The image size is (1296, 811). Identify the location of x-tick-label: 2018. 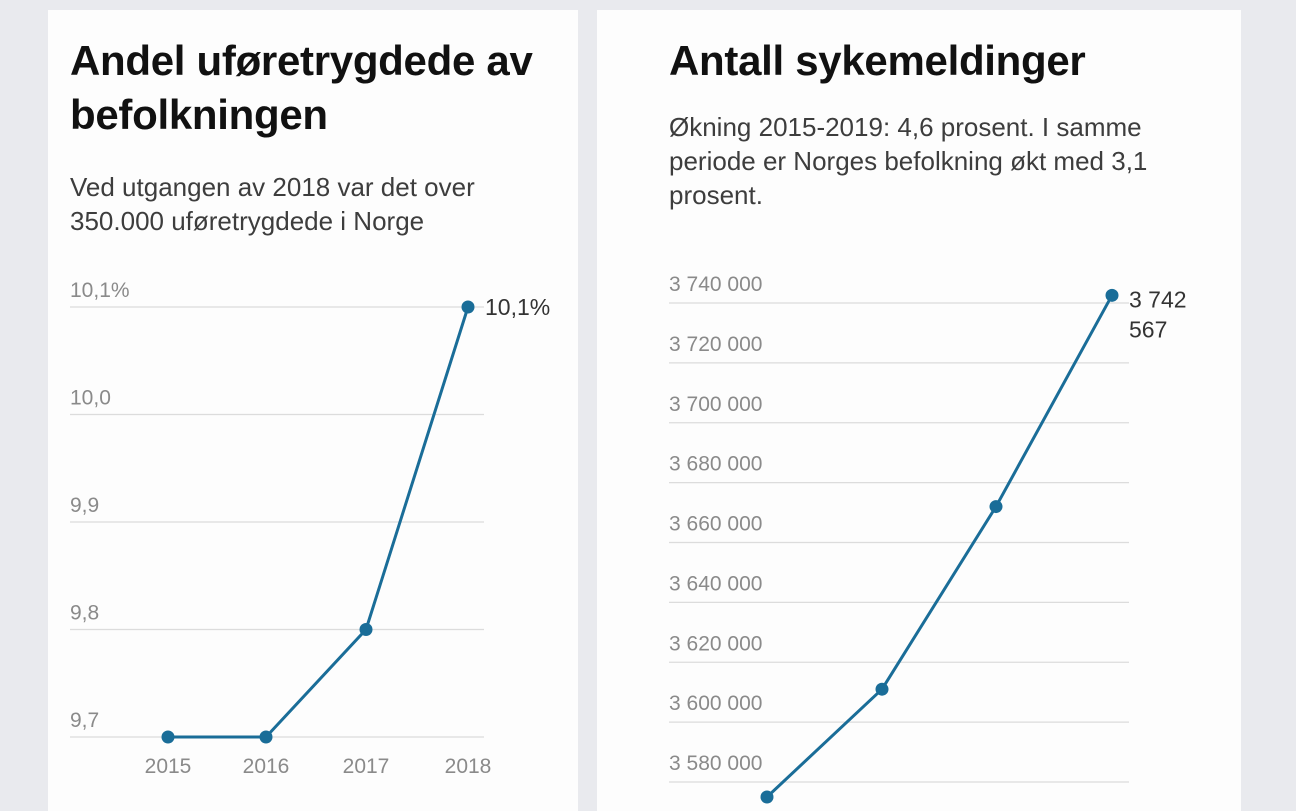
(468, 766).